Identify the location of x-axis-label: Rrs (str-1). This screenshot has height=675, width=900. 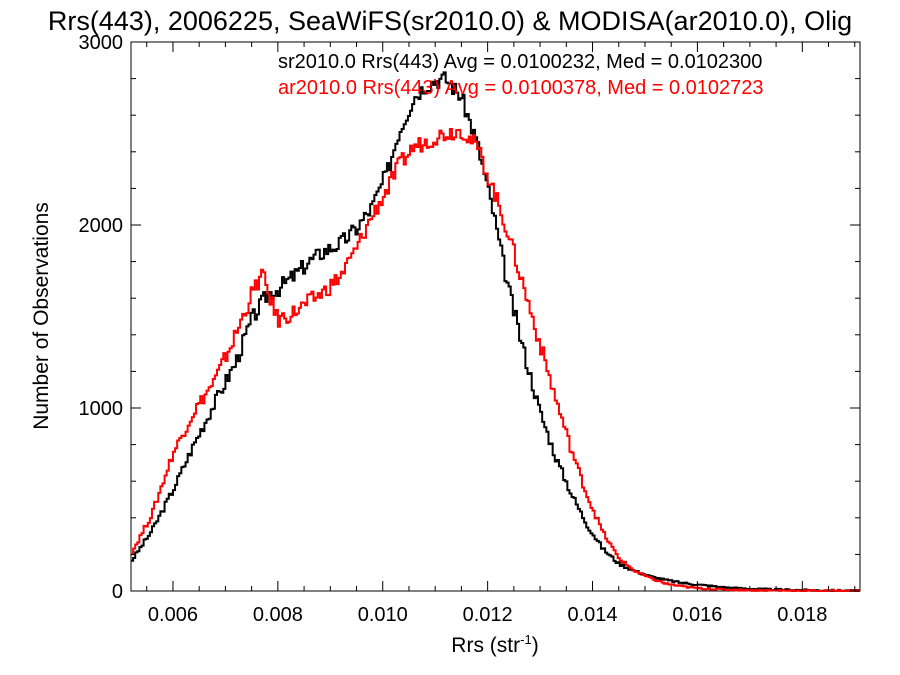
(494, 644).